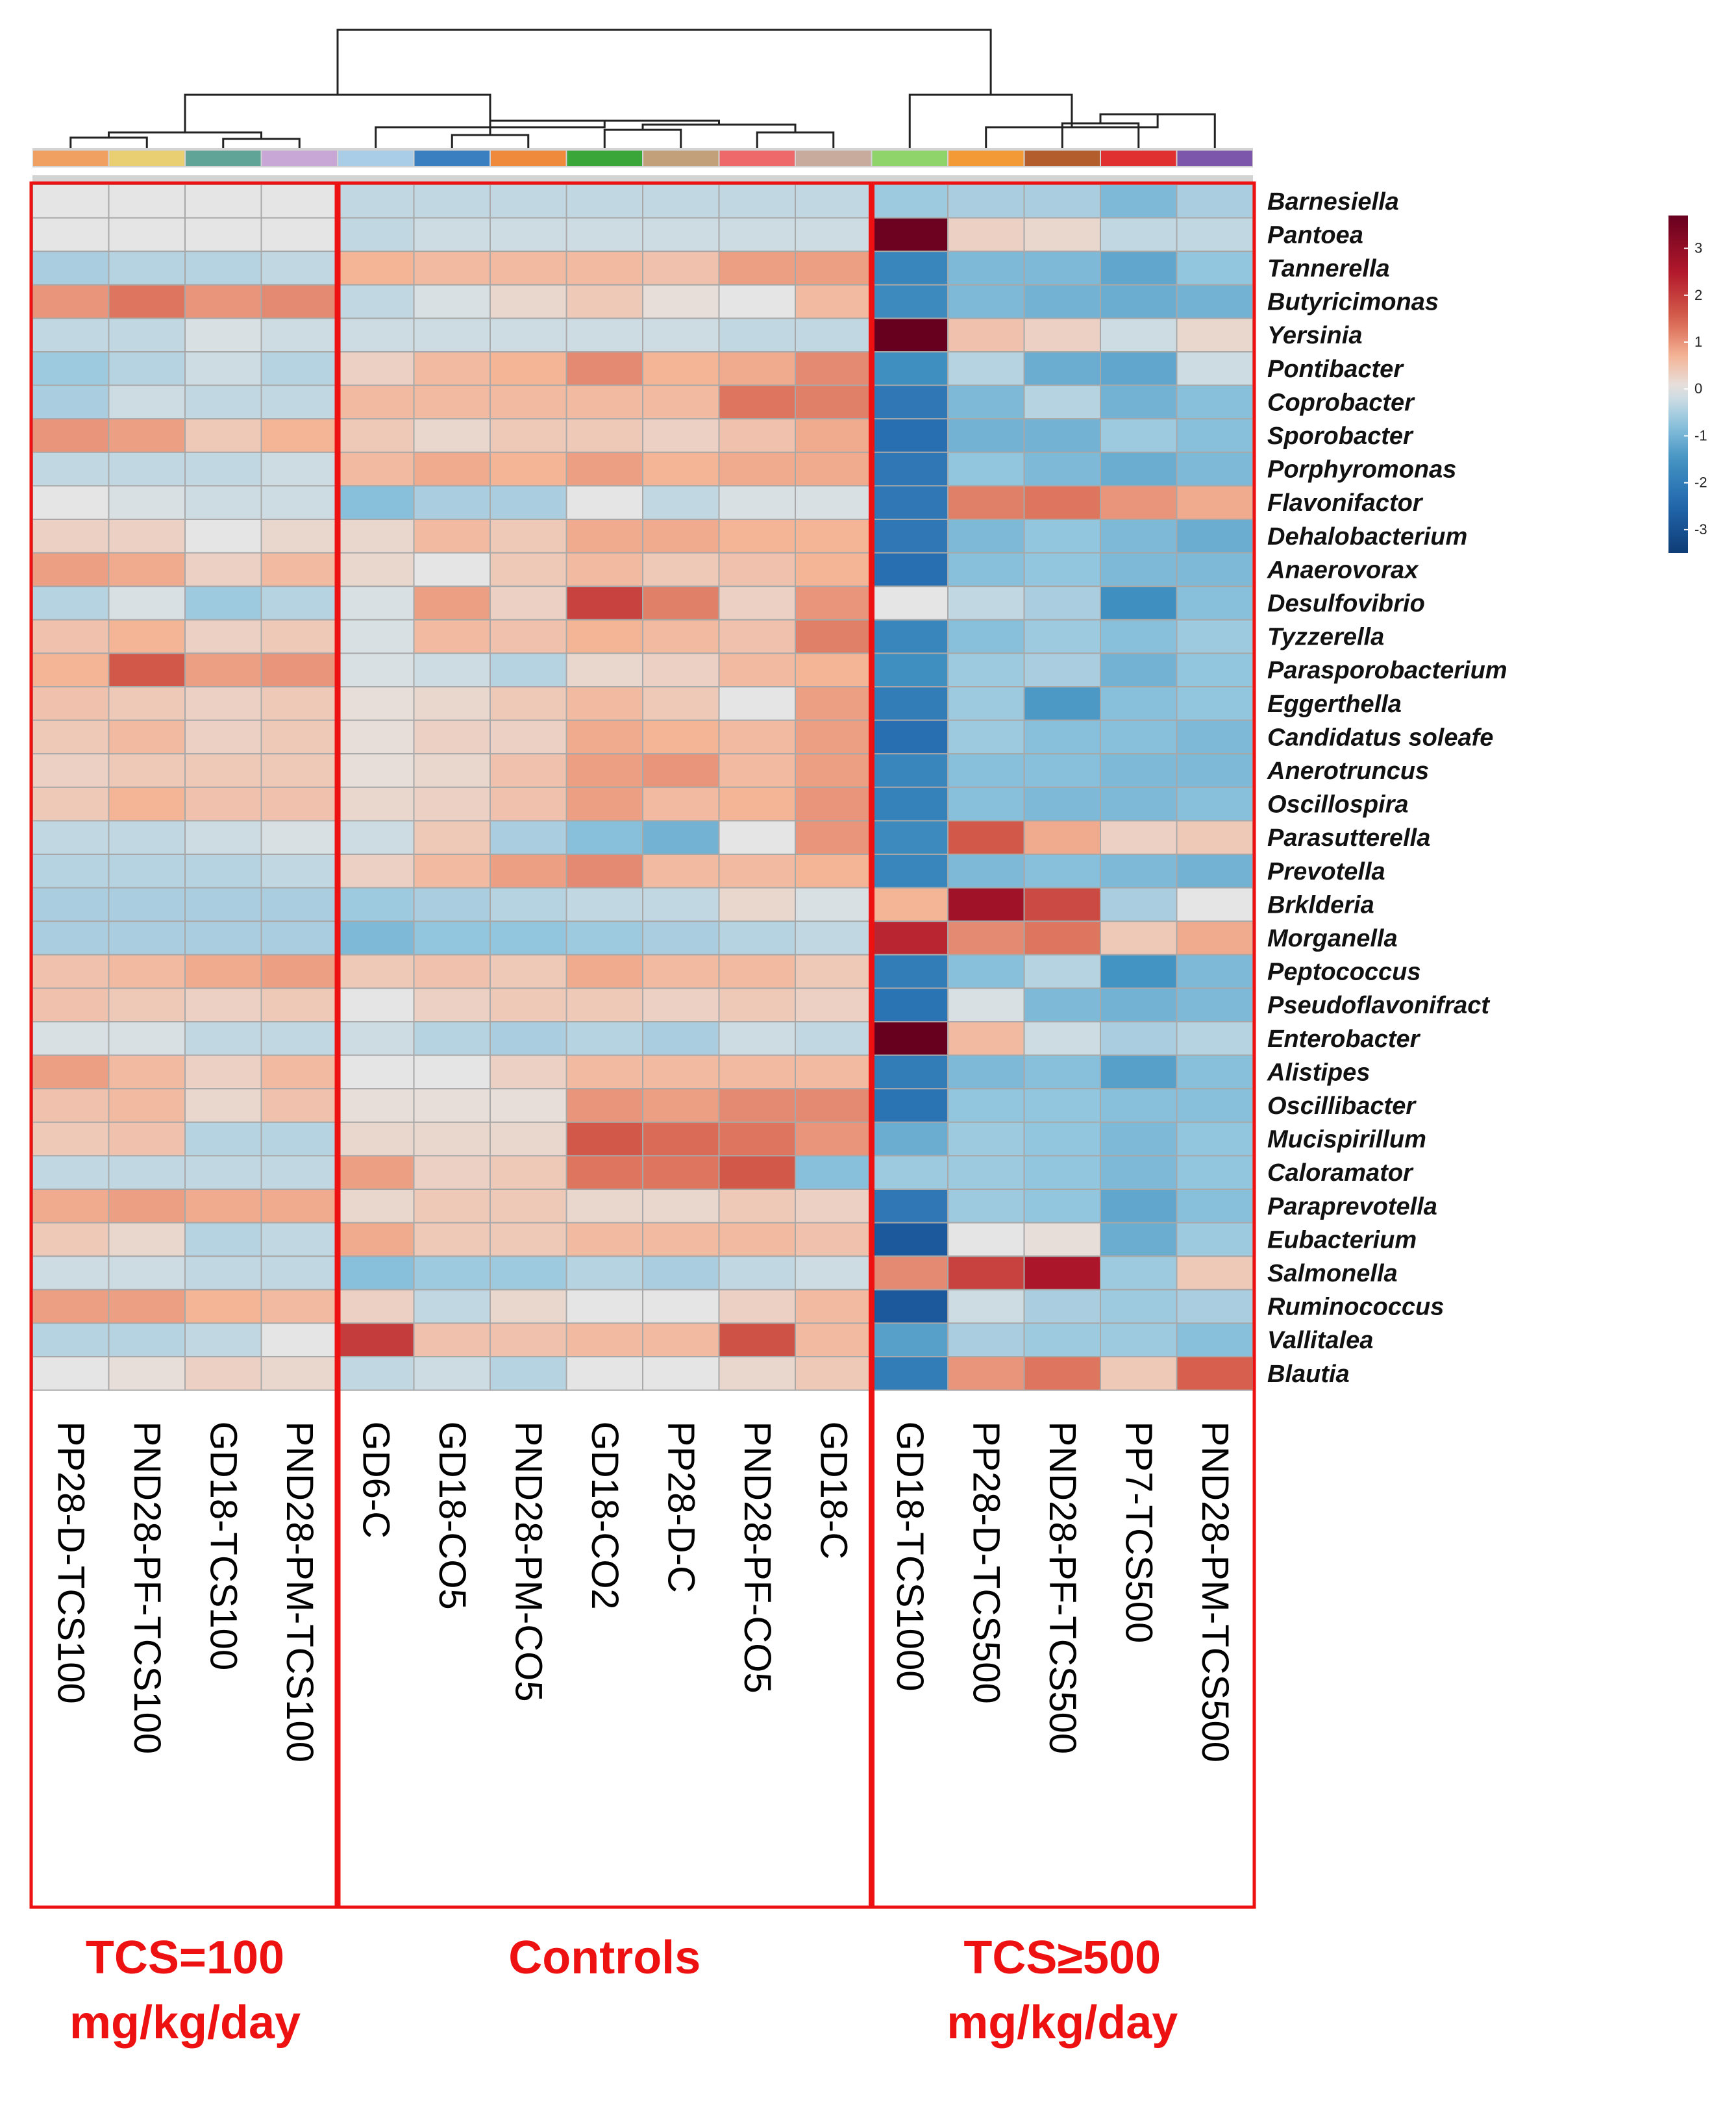 The image size is (1736, 2111). I want to click on column-label: GD6-C, so click(375, 1480).